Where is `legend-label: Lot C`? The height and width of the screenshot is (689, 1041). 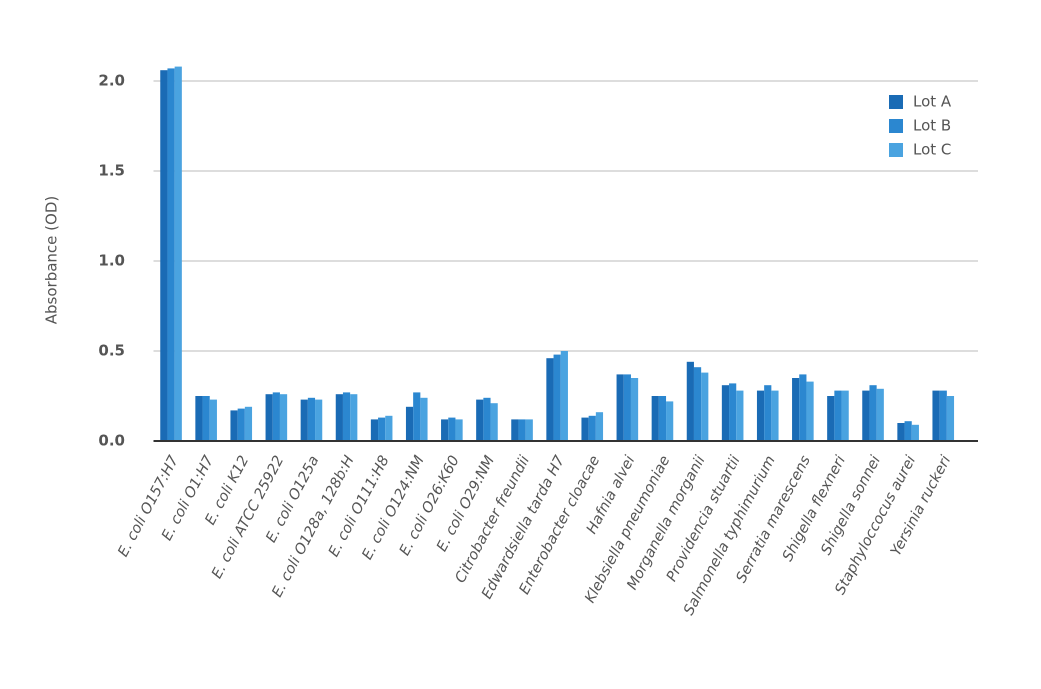
legend-label: Lot C is located at coordinates (932, 150).